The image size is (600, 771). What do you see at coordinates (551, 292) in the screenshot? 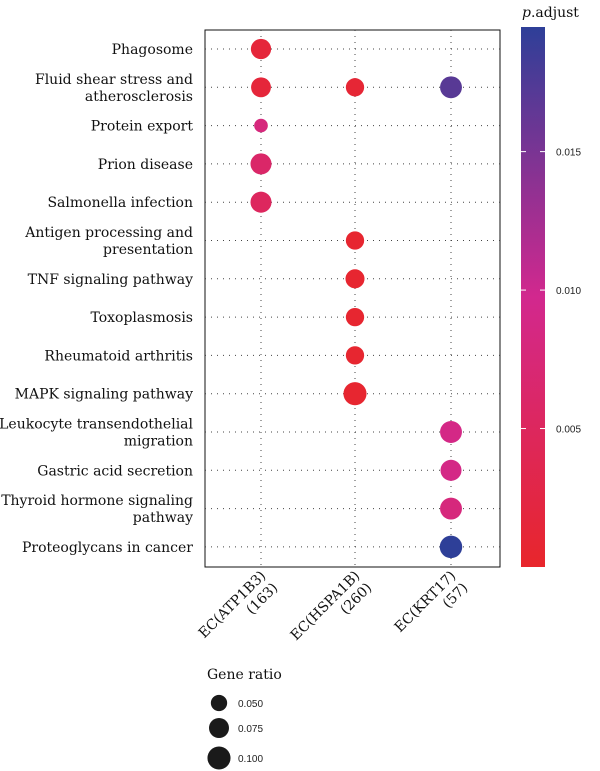
I see `color-scale-ticks: 0.005 0.010 0.015` at bounding box center [551, 292].